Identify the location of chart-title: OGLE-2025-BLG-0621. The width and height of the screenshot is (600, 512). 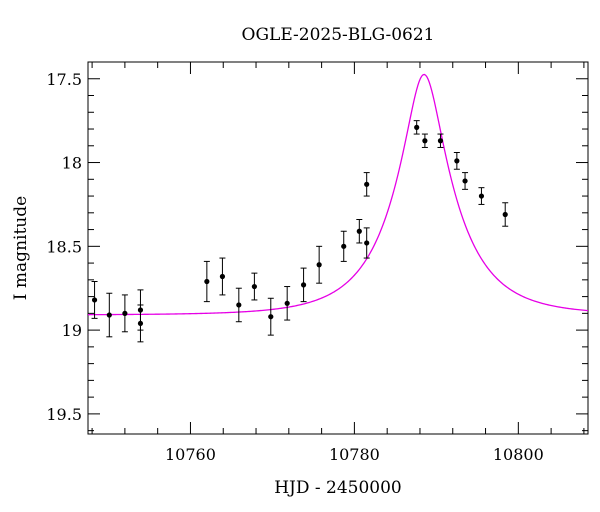
(338, 35).